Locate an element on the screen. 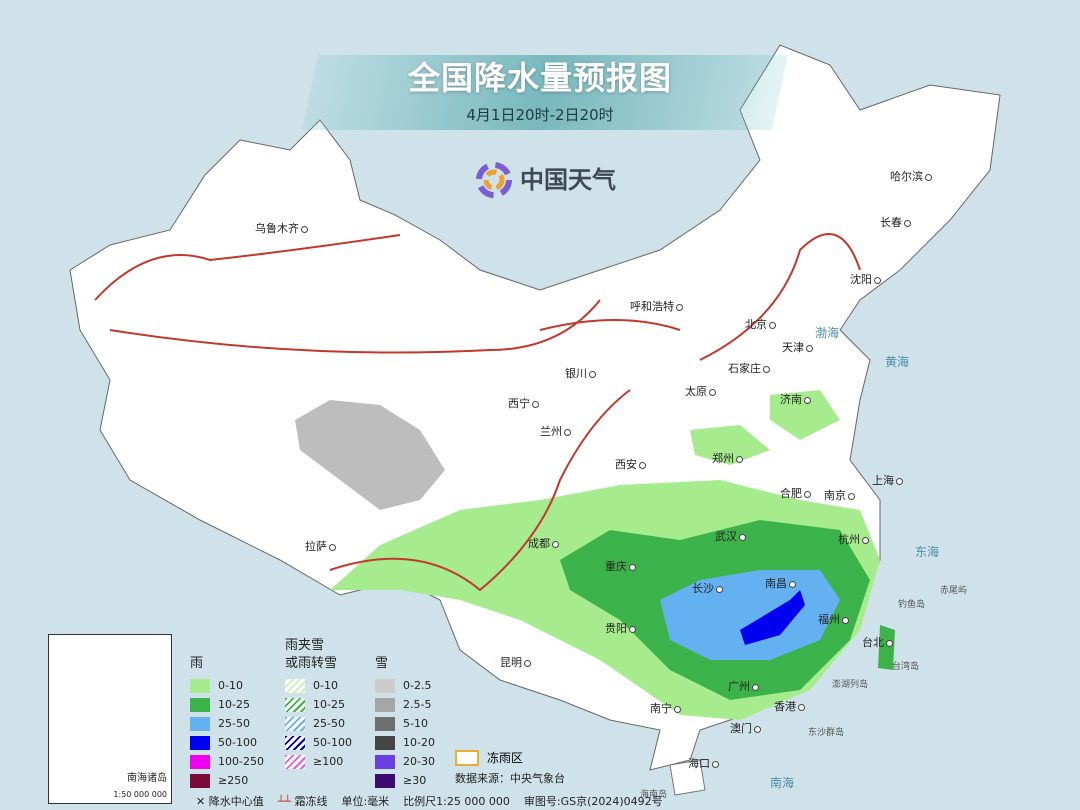  city-name: 哈尔滨 is located at coordinates (906, 176).